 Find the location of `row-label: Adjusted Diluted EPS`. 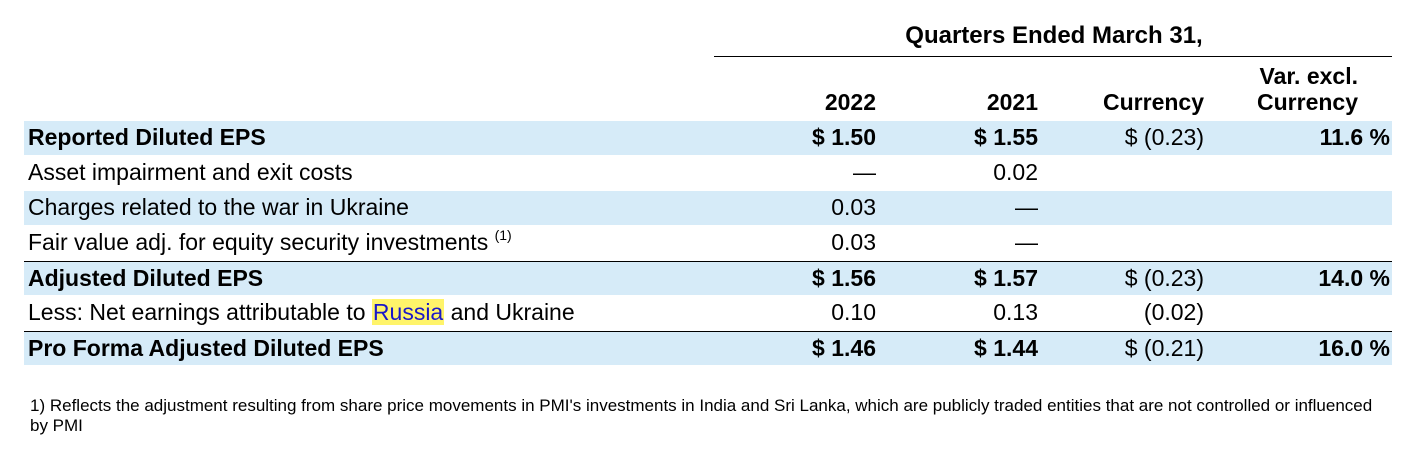

row-label: Adjusted Diluted EPS is located at coordinates (146, 278).